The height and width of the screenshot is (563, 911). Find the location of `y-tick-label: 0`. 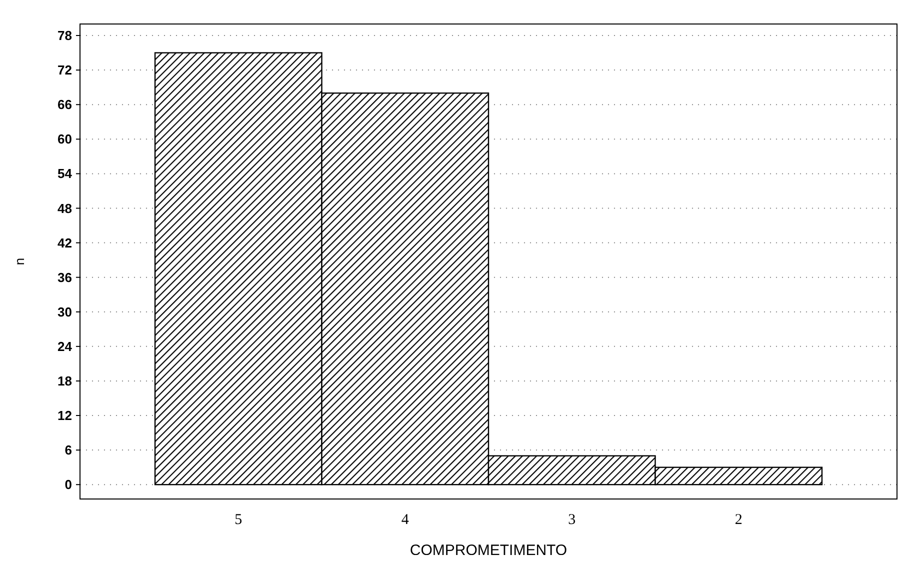

y-tick-label: 0 is located at coordinates (68, 484).